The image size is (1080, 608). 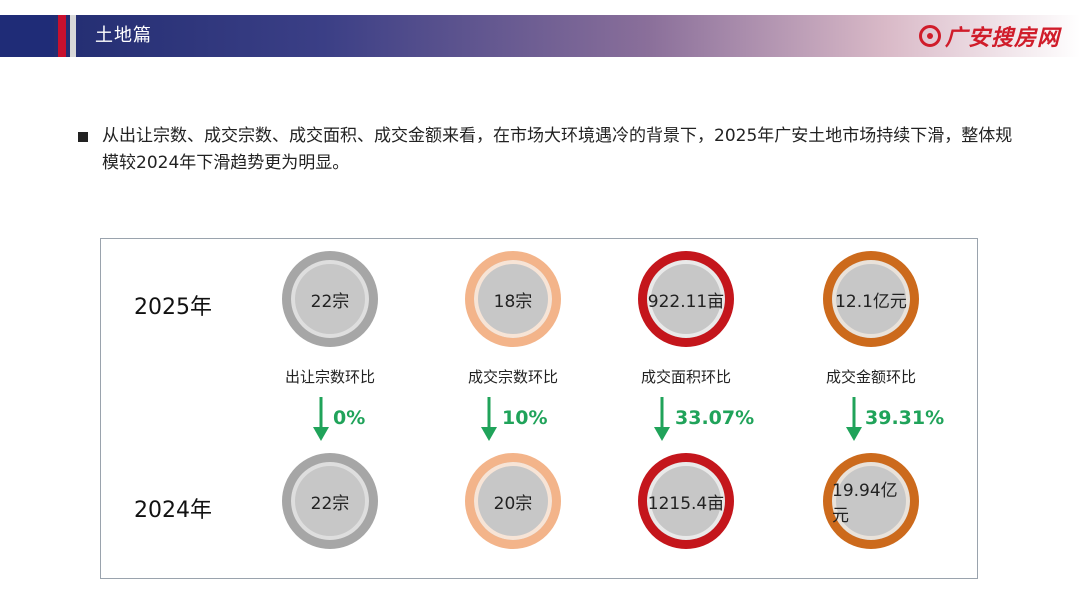 I want to click on value-2025-deals: 18宗, so click(x=513, y=301).